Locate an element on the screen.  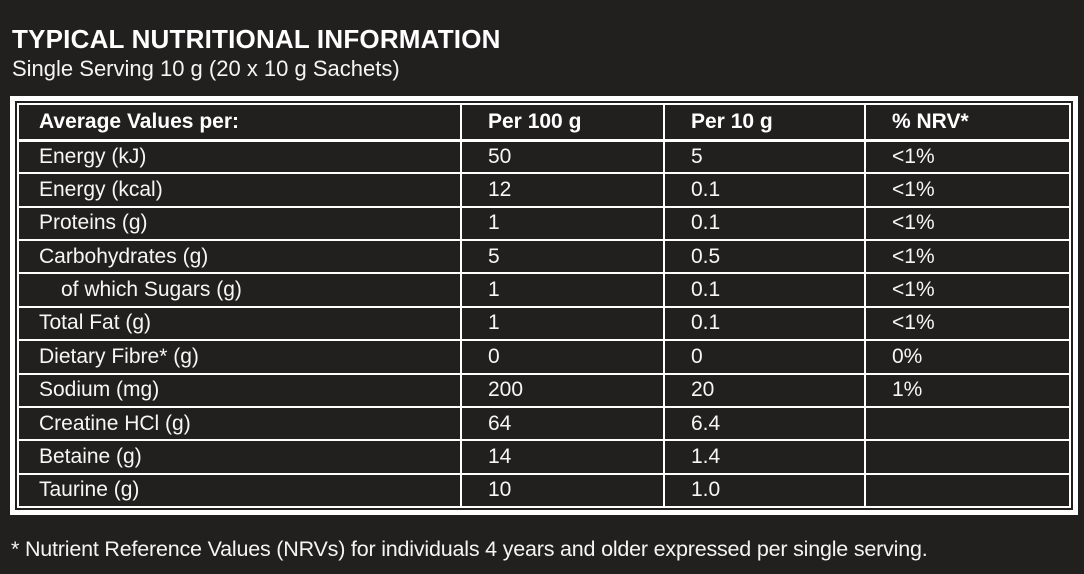
column-header-per-10g: Per 10 g is located at coordinates (764, 122).